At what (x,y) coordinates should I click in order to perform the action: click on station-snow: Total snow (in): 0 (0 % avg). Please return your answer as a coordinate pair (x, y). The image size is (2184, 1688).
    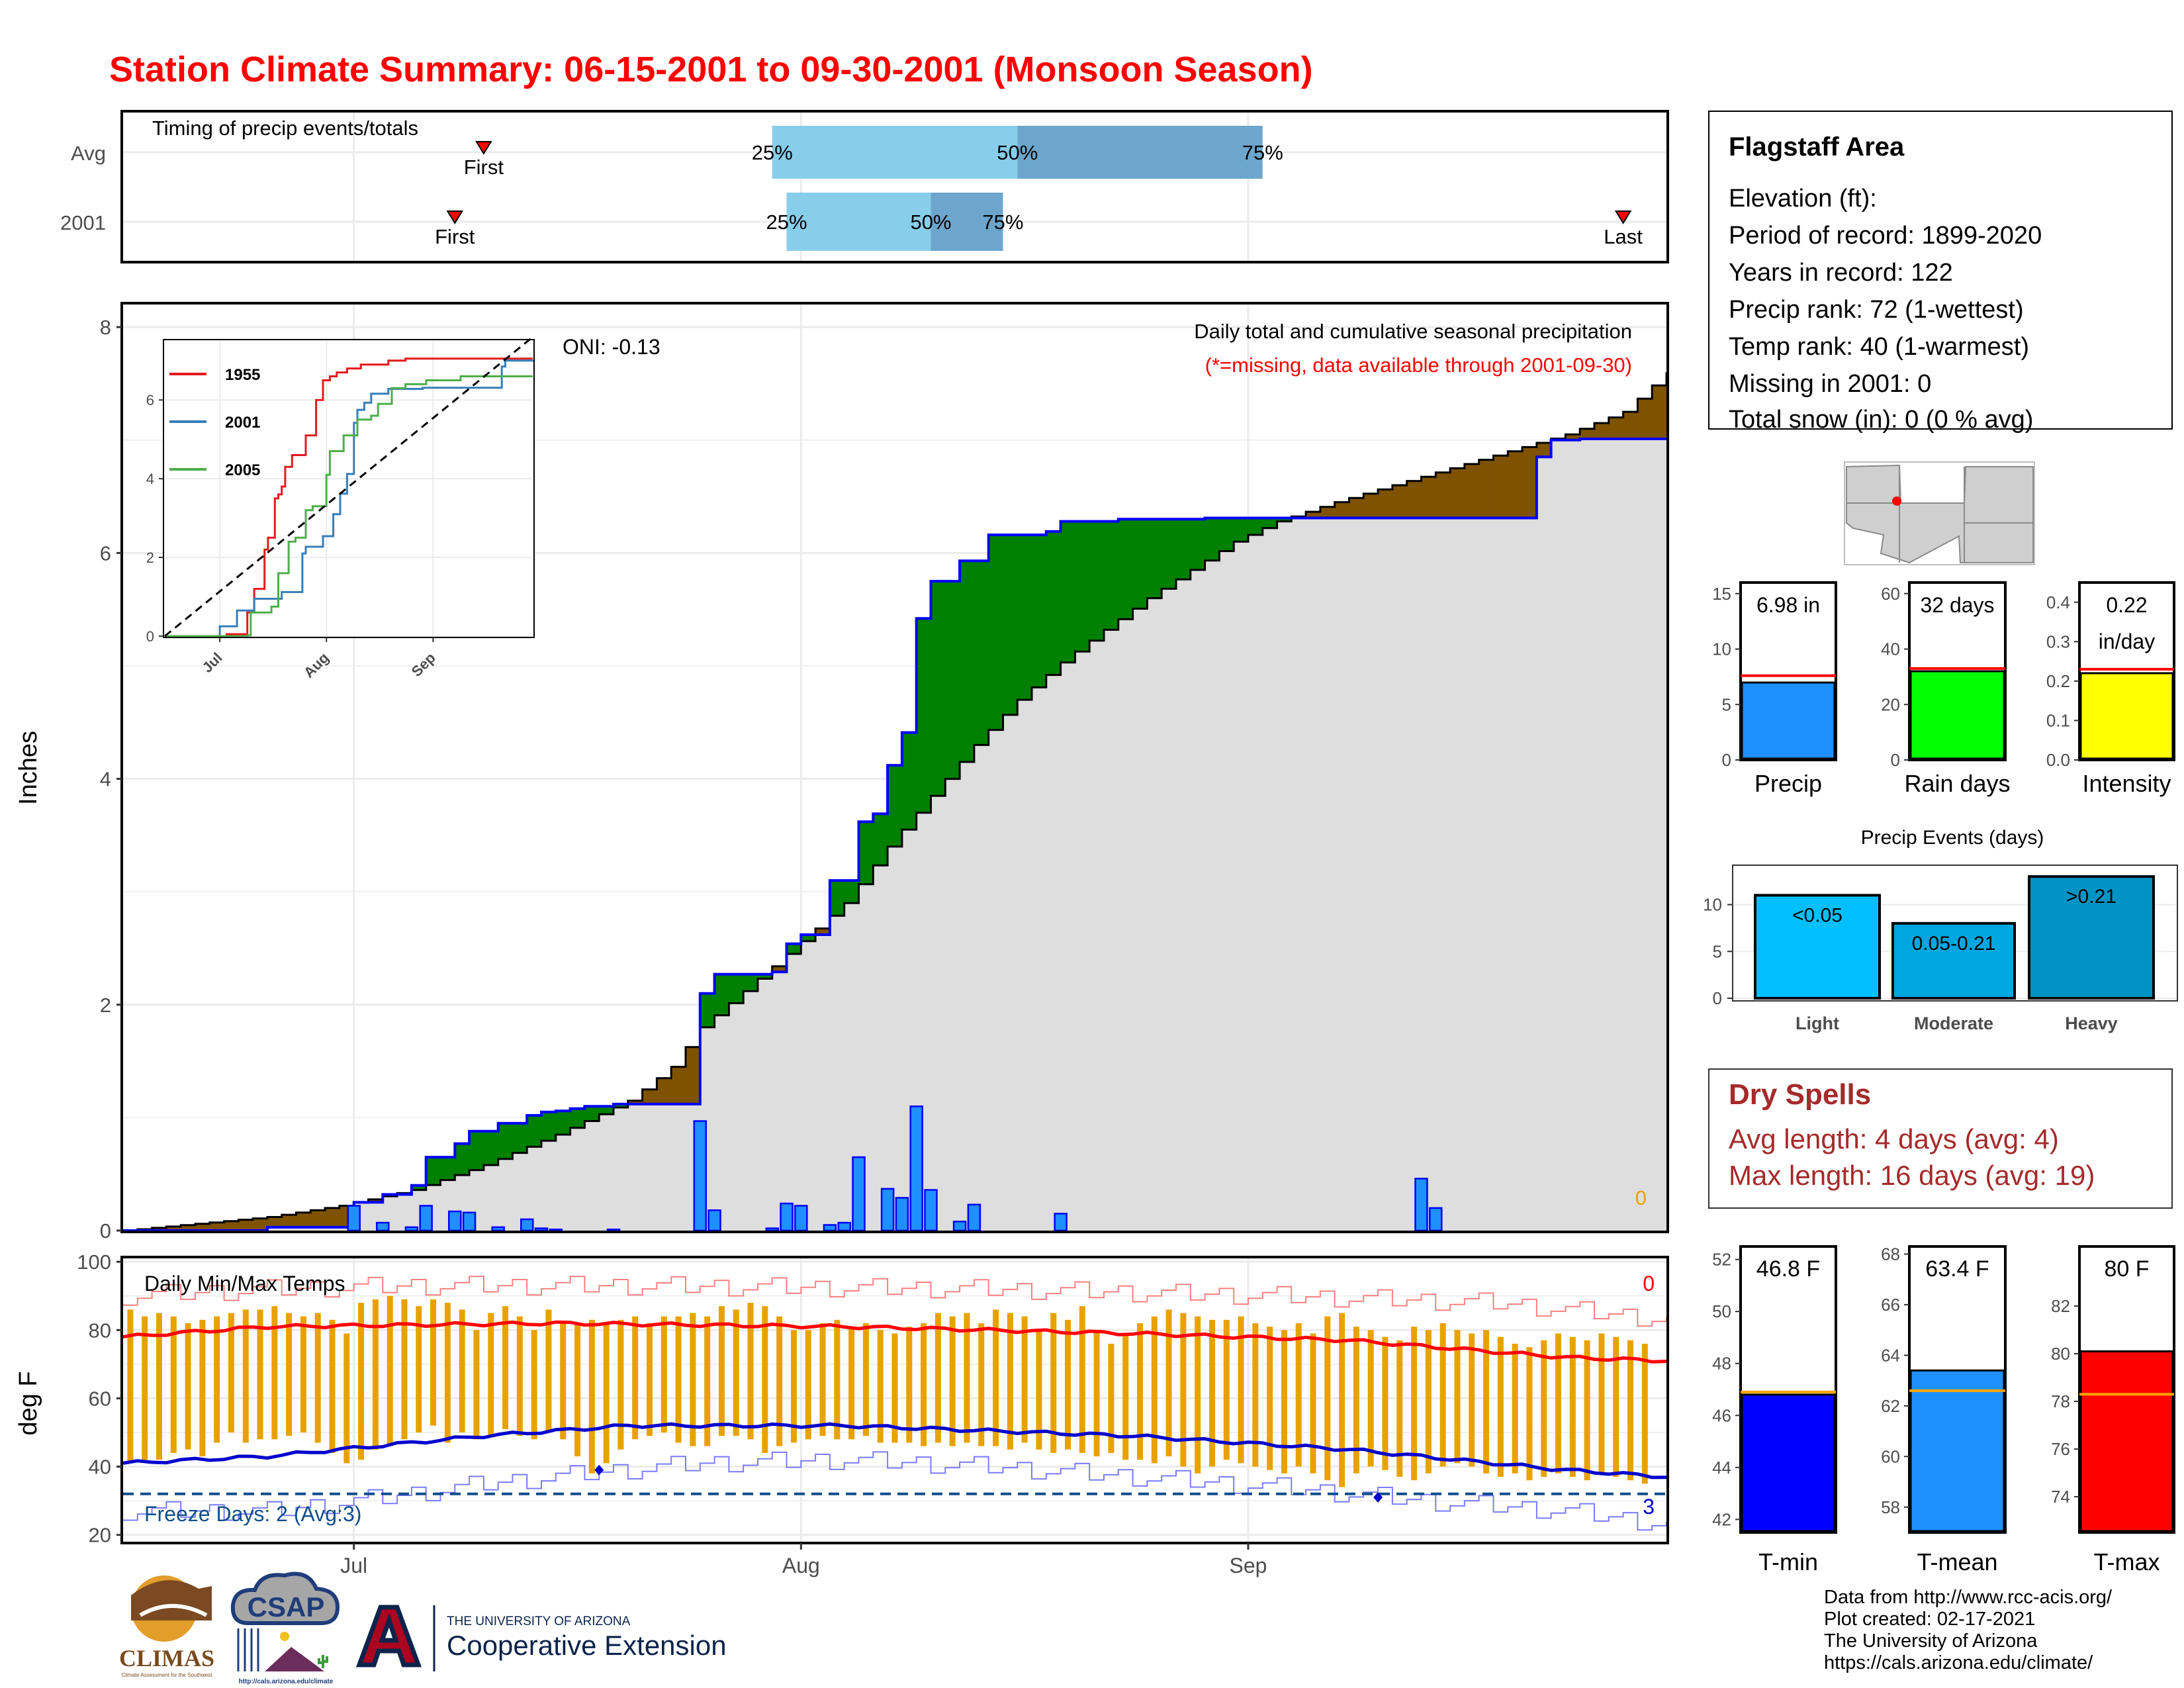
    Looking at the image, I should click on (1881, 420).